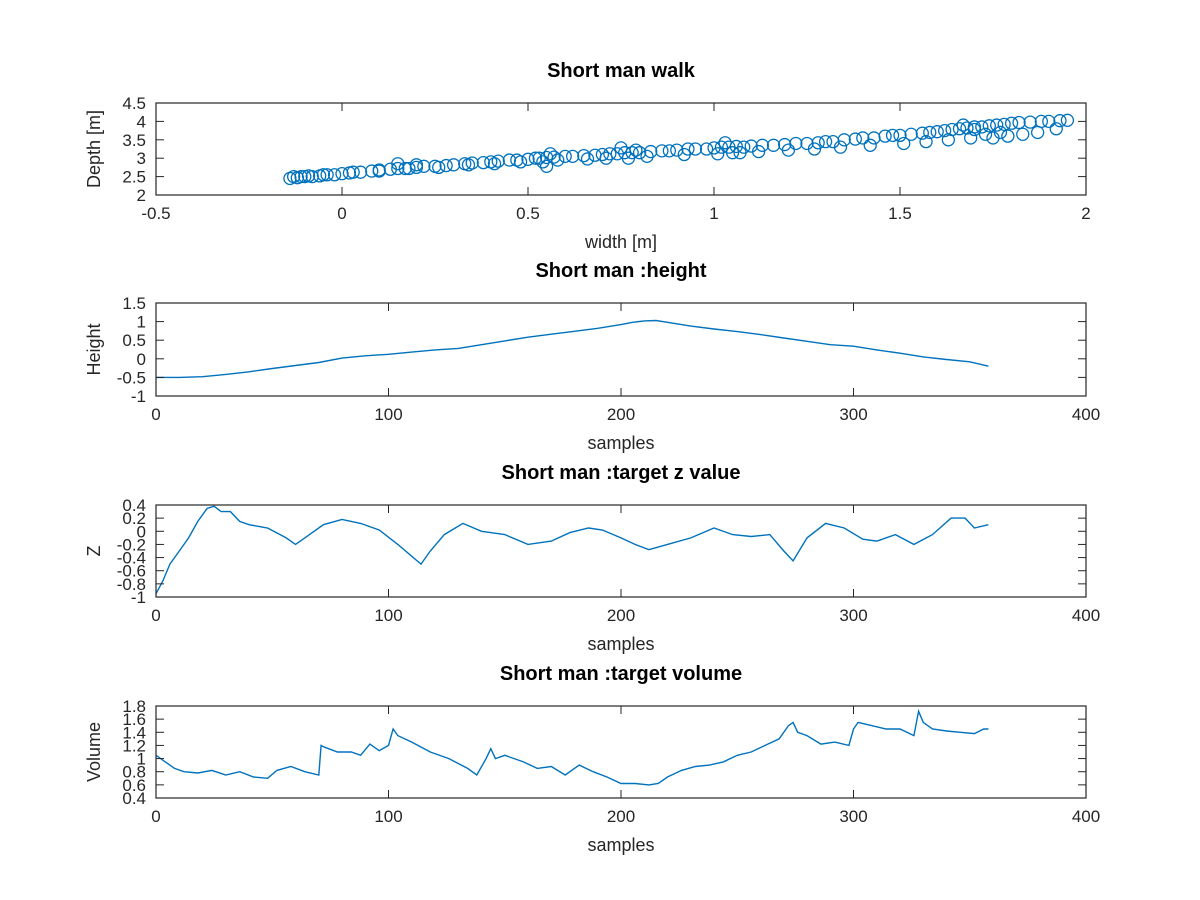 The width and height of the screenshot is (1200, 900). I want to click on y-tick-label: -0.5, so click(131, 377).